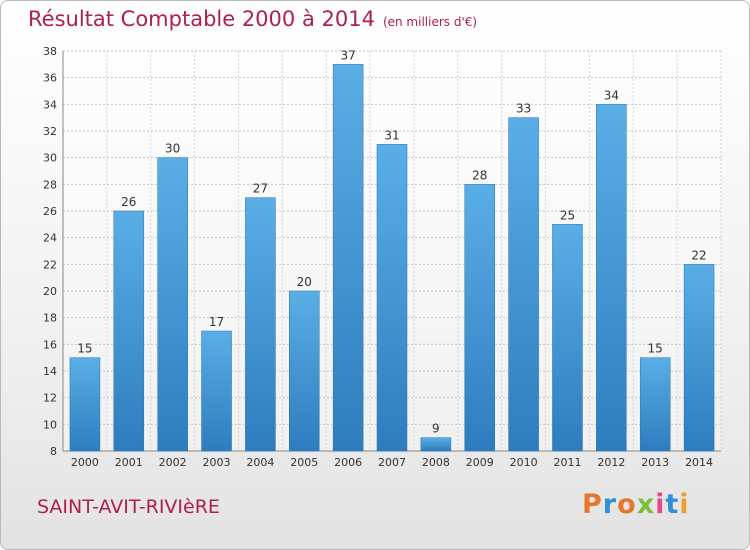 This screenshot has width=750, height=550. Describe the element at coordinates (260, 462) in the screenshot. I see `x-tick-label: 2004` at that location.